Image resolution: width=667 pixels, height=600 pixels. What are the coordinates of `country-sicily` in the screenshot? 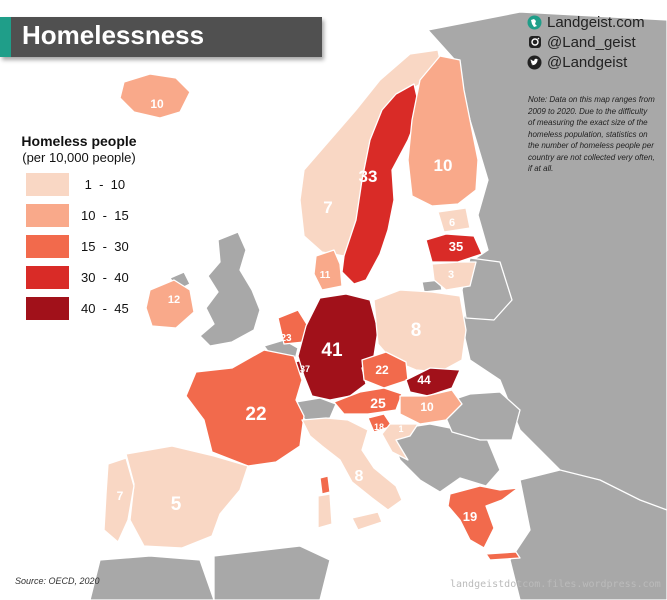 It's located at (367, 521).